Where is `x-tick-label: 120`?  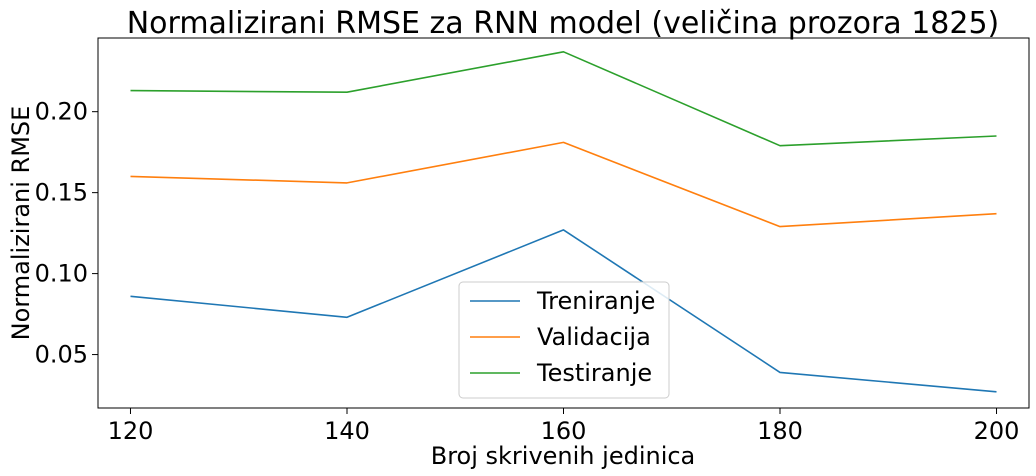
x-tick-label: 120 is located at coordinates (131, 431).